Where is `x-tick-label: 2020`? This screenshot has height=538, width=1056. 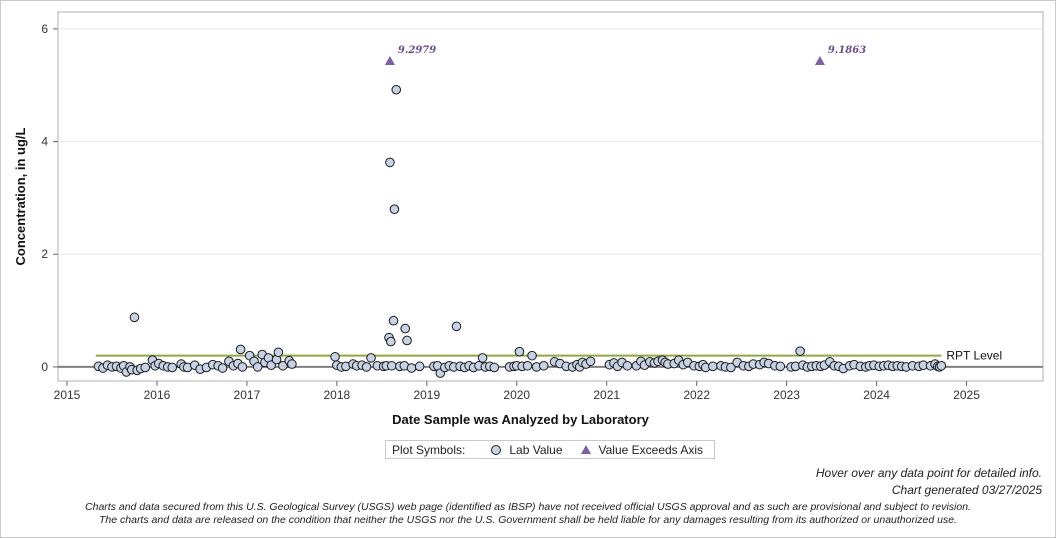
x-tick-label: 2020 is located at coordinates (516, 395).